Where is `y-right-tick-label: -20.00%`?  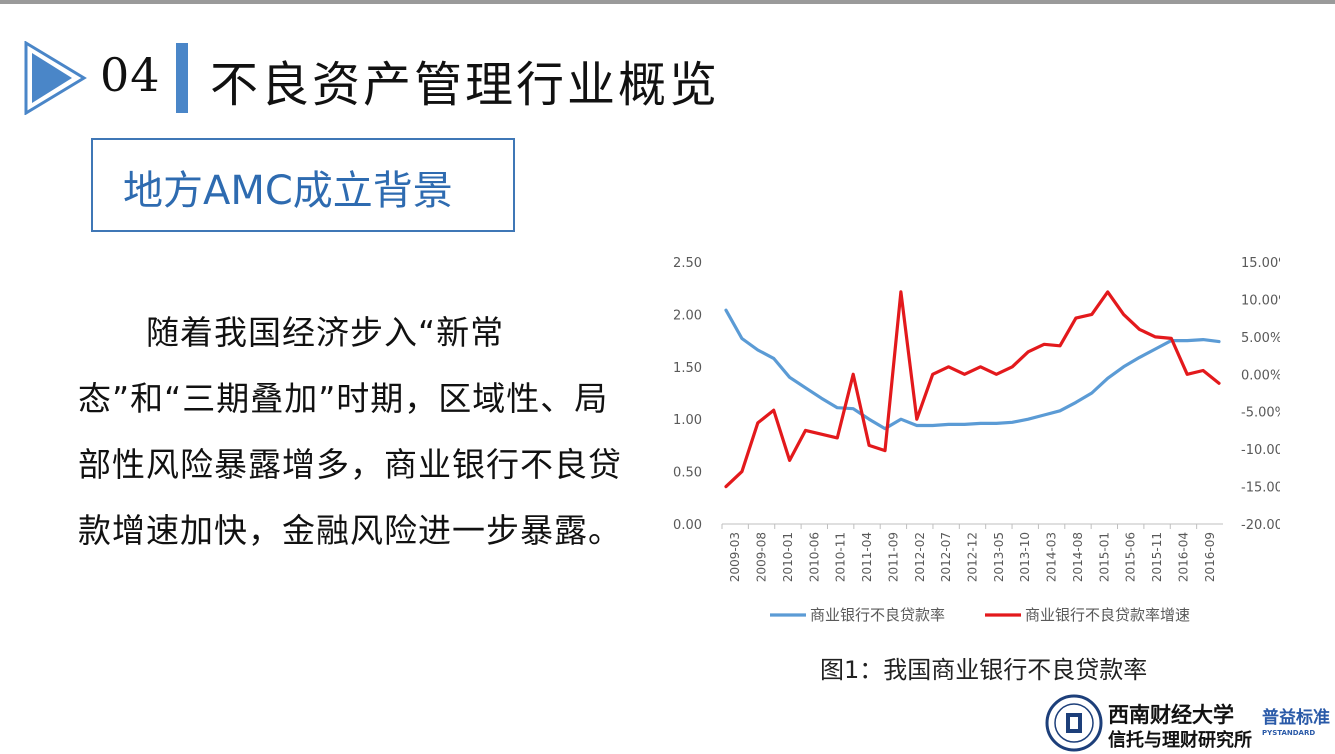 y-right-tick-label: -20.00% is located at coordinates (1260, 525).